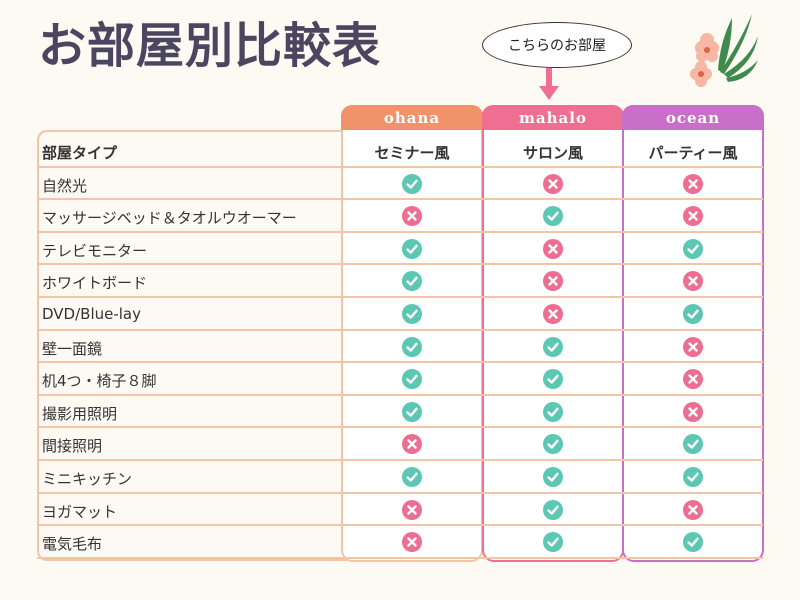 This screenshot has height=600, width=800. Describe the element at coordinates (72, 544) in the screenshot. I see `feature-label: 電気毛布` at that location.